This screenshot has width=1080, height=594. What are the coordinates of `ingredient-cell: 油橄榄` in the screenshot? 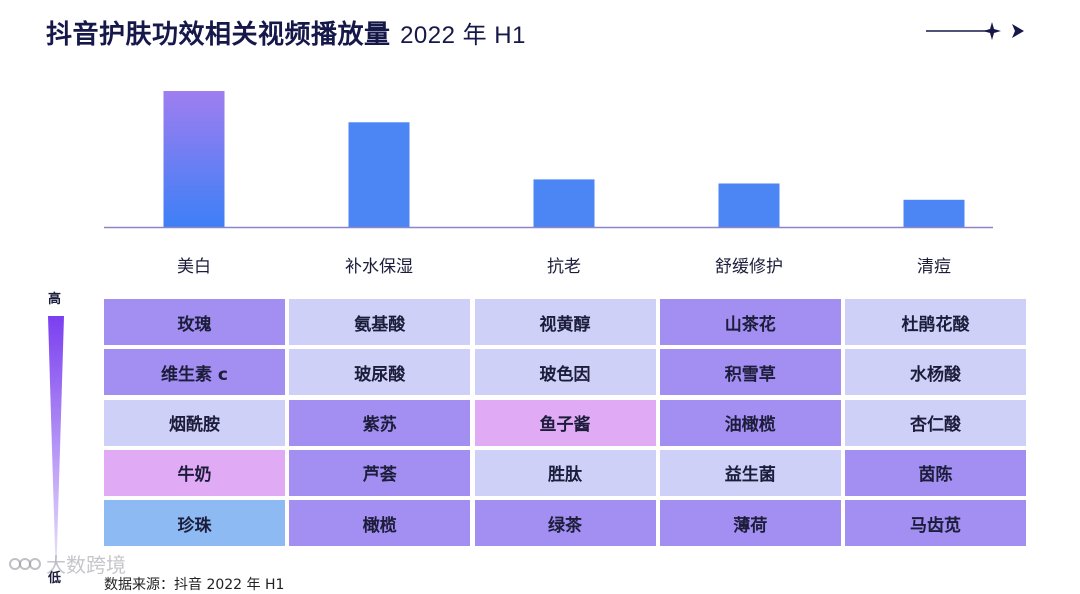 It's located at (750, 422).